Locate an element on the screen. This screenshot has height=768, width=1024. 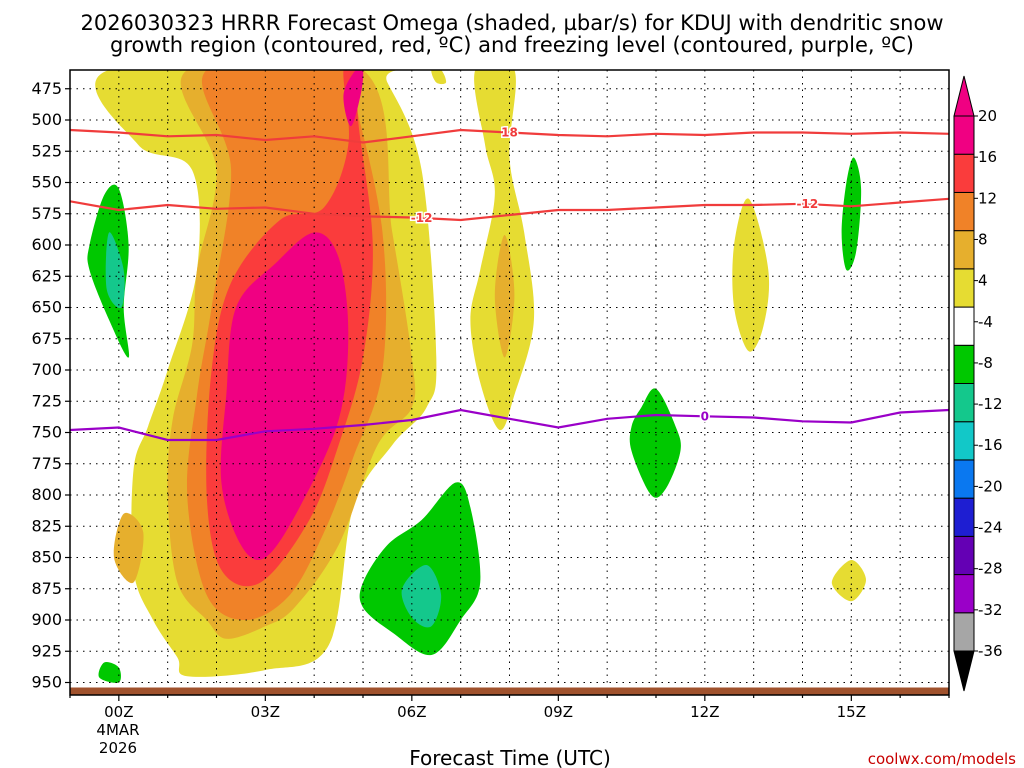
colorbar-label--8: -8 is located at coordinates (985, 363).